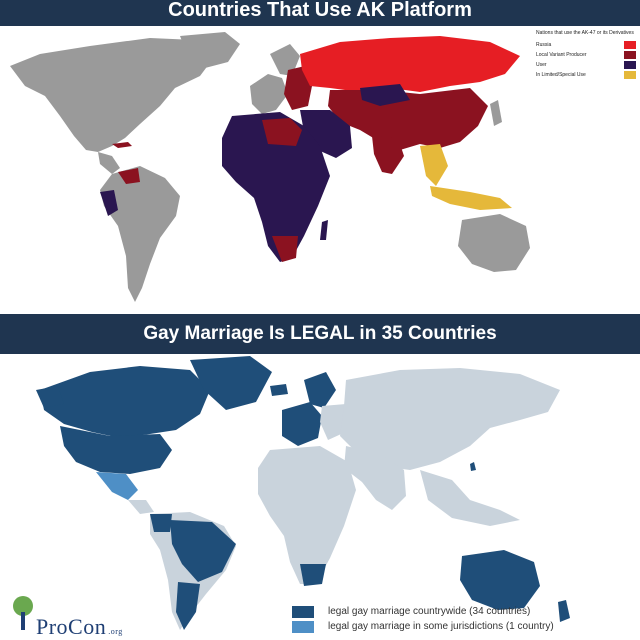 The image size is (640, 640). I want to click on japan-shape, so click(496, 113).